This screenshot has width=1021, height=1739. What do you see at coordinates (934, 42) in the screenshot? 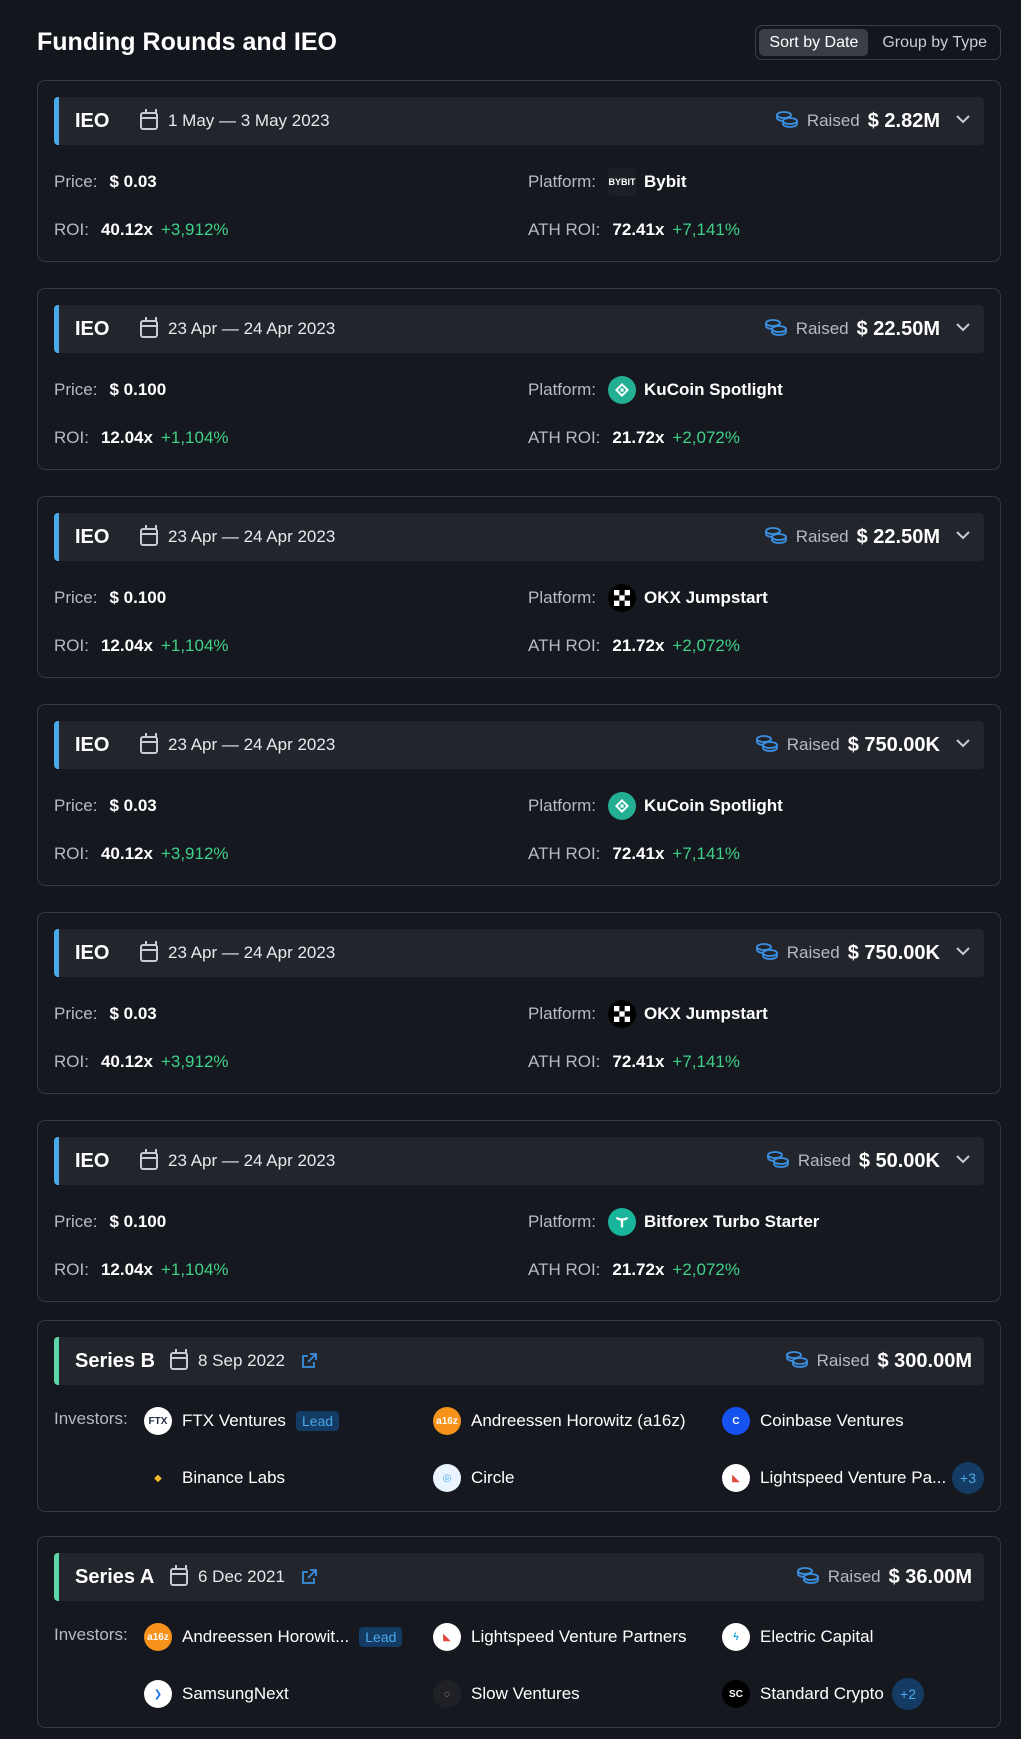
I see `group-by-type-button: Group by Type` at bounding box center [934, 42].